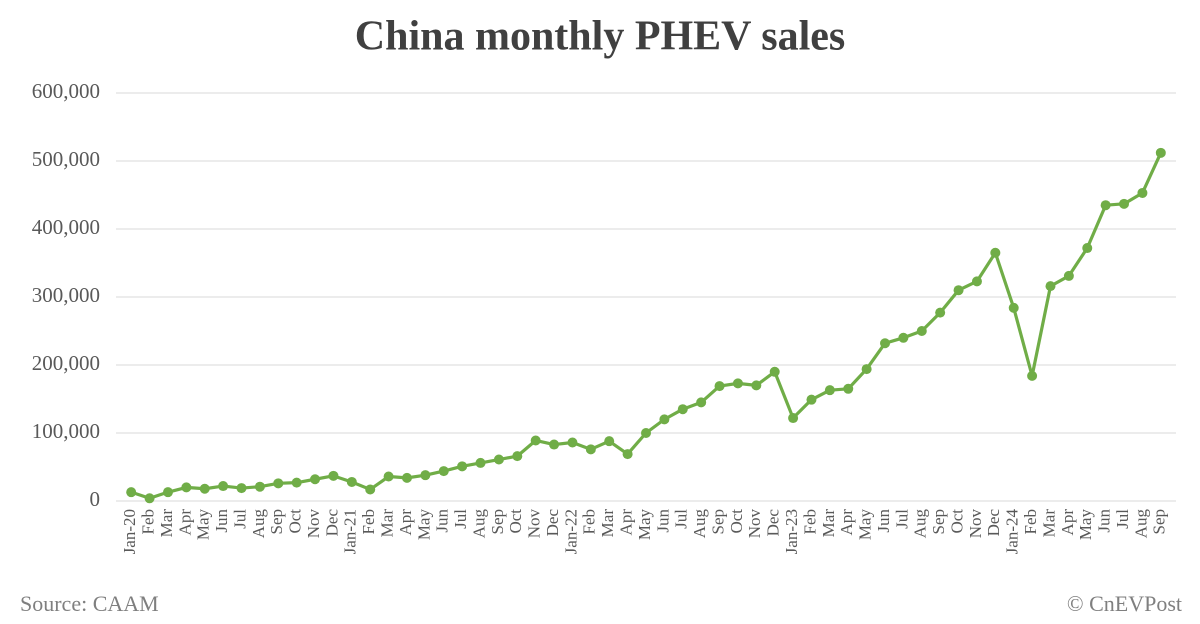 The image size is (1200, 624). What do you see at coordinates (66, 91) in the screenshot?
I see `y-tick-label: 600,000` at bounding box center [66, 91].